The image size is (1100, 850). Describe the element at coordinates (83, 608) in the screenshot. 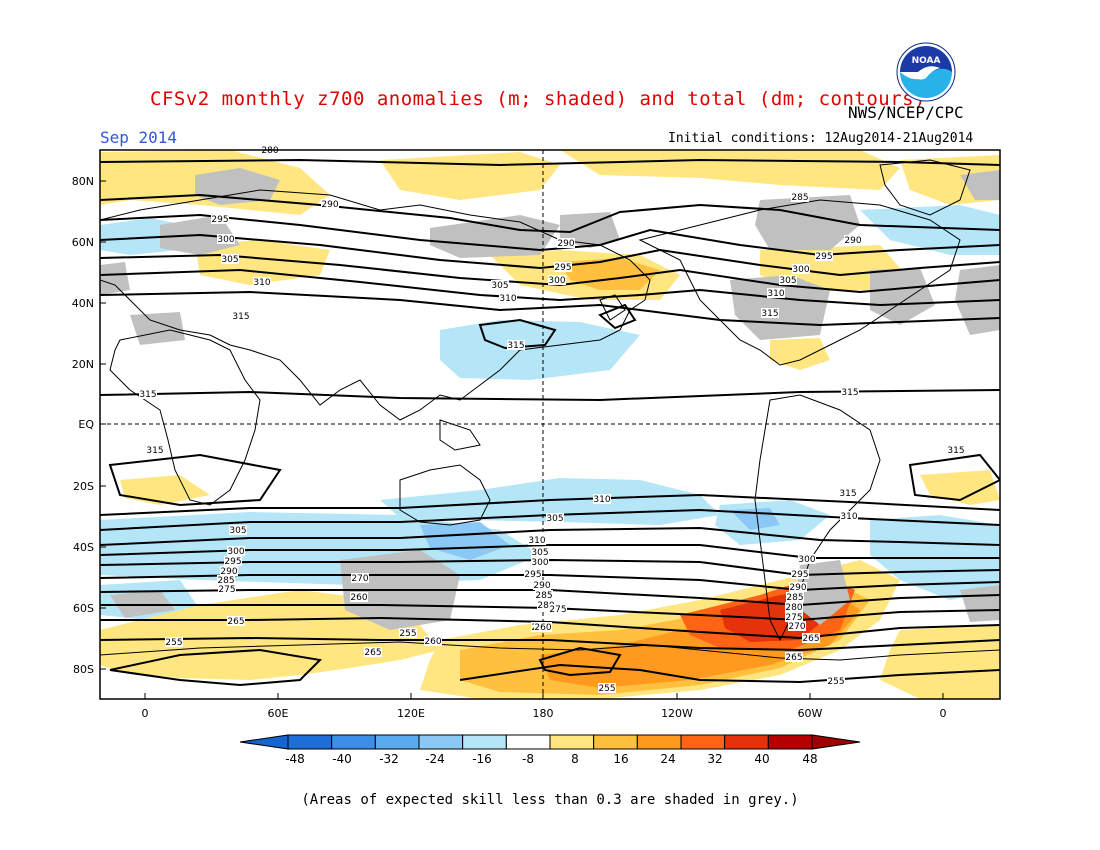

I see `lat-label-60s: 60S` at that location.